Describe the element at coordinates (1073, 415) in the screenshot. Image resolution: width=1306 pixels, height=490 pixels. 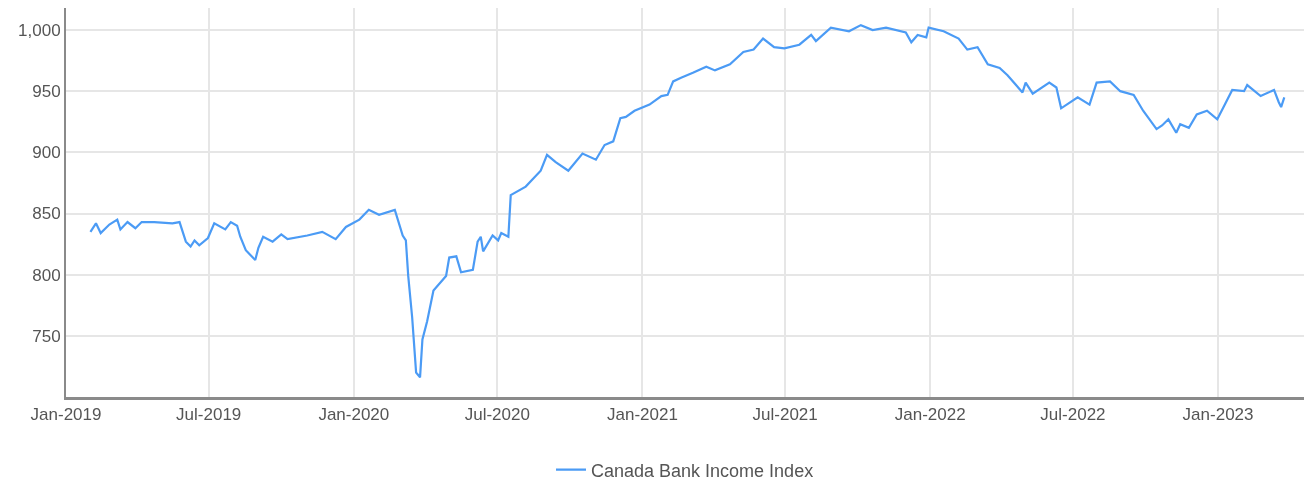
I see `x-tick-label: Jul-2022` at that location.